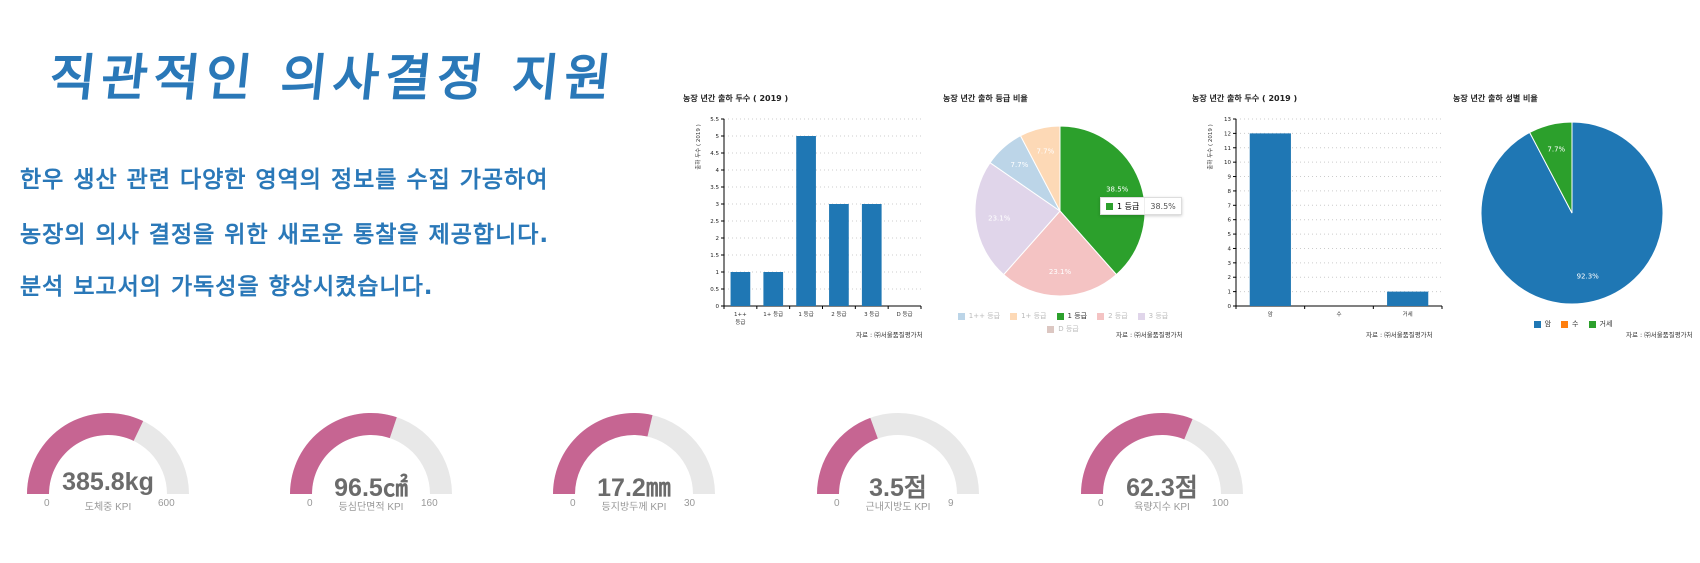 The width and height of the screenshot is (1700, 563). Describe the element at coordinates (333, 78) in the screenshot. I see `page-title: 직관적인 의사결정 지원` at that location.